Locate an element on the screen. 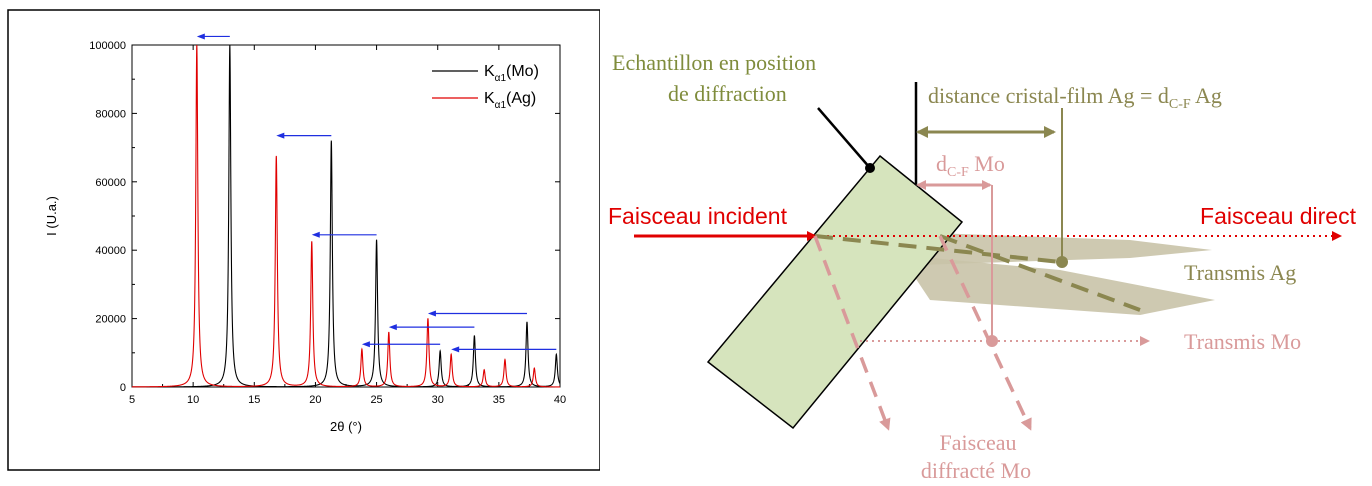 The height and width of the screenshot is (486, 1372). x-tick-label: 25 is located at coordinates (376, 400).